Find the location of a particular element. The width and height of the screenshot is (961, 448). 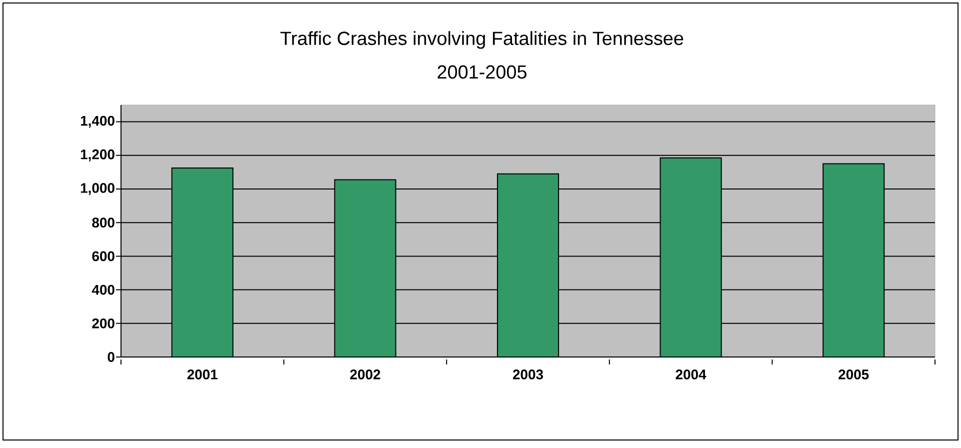

y-tick-label: 200 is located at coordinates (103, 323).